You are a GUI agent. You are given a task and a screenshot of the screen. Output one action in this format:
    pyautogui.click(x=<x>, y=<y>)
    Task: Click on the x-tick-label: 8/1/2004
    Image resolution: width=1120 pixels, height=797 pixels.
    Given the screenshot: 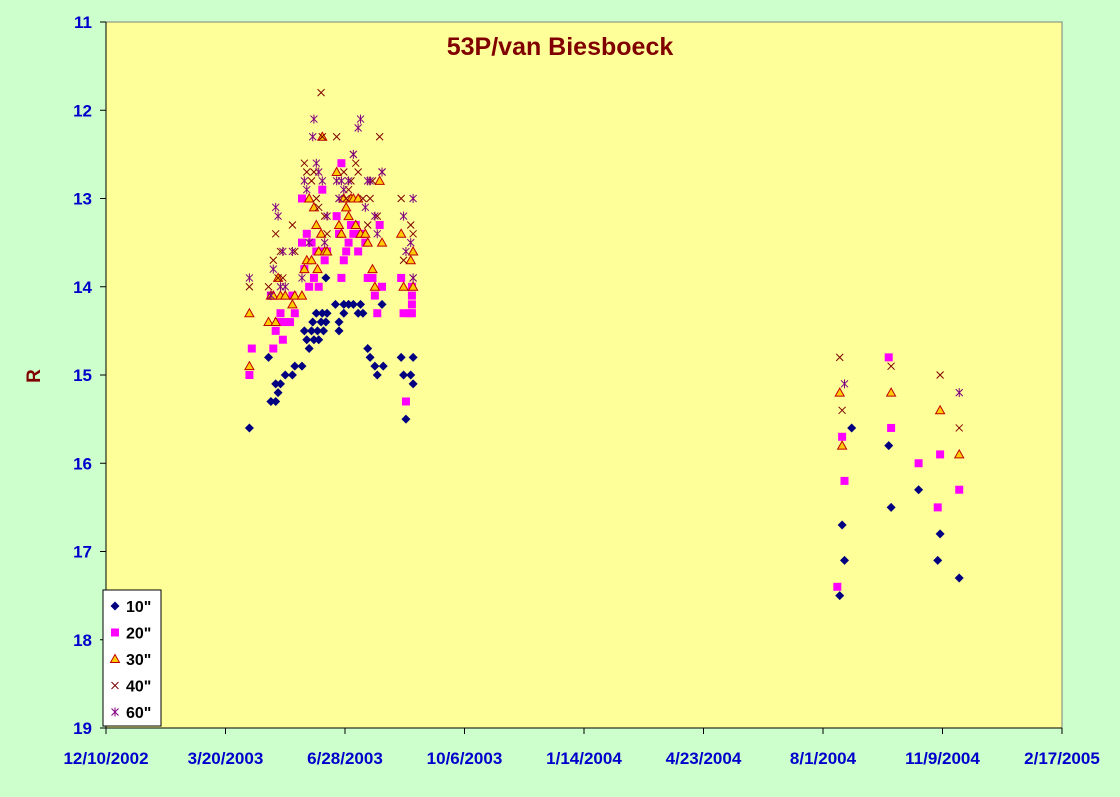 What is the action you would take?
    pyautogui.click(x=823, y=758)
    